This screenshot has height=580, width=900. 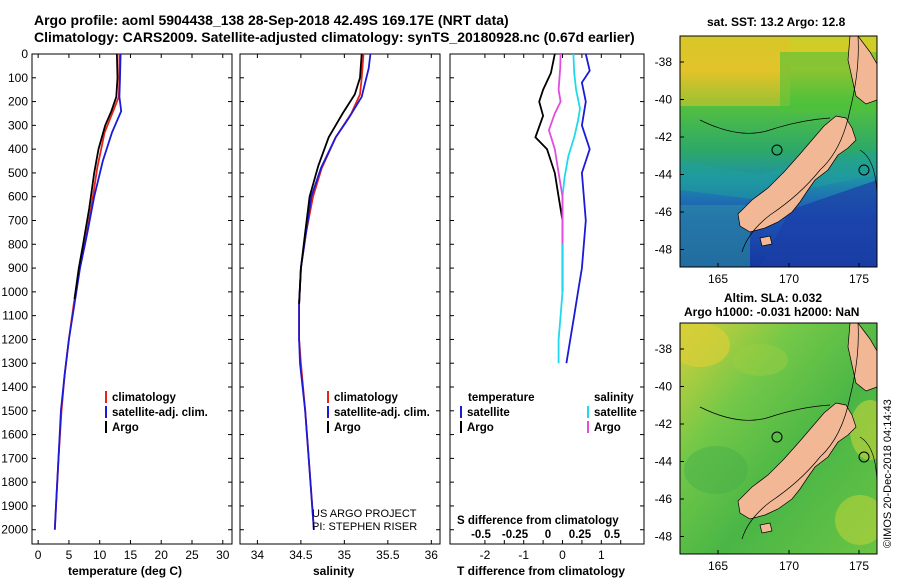 I want to click on credit-project: US ARGO PROJECT, so click(x=364, y=514).